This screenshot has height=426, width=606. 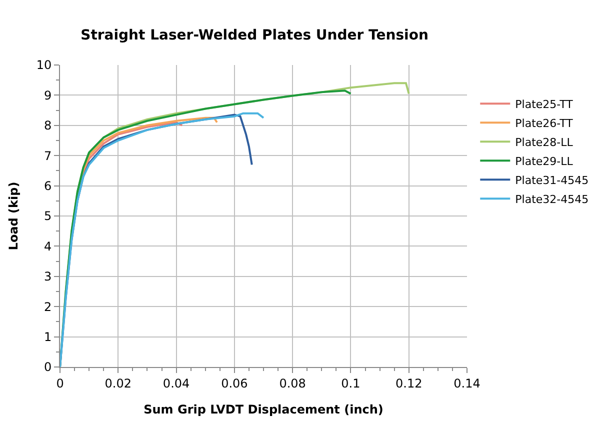 What do you see at coordinates (48, 277) in the screenshot?
I see `y-tick-label: 3` at bounding box center [48, 277].